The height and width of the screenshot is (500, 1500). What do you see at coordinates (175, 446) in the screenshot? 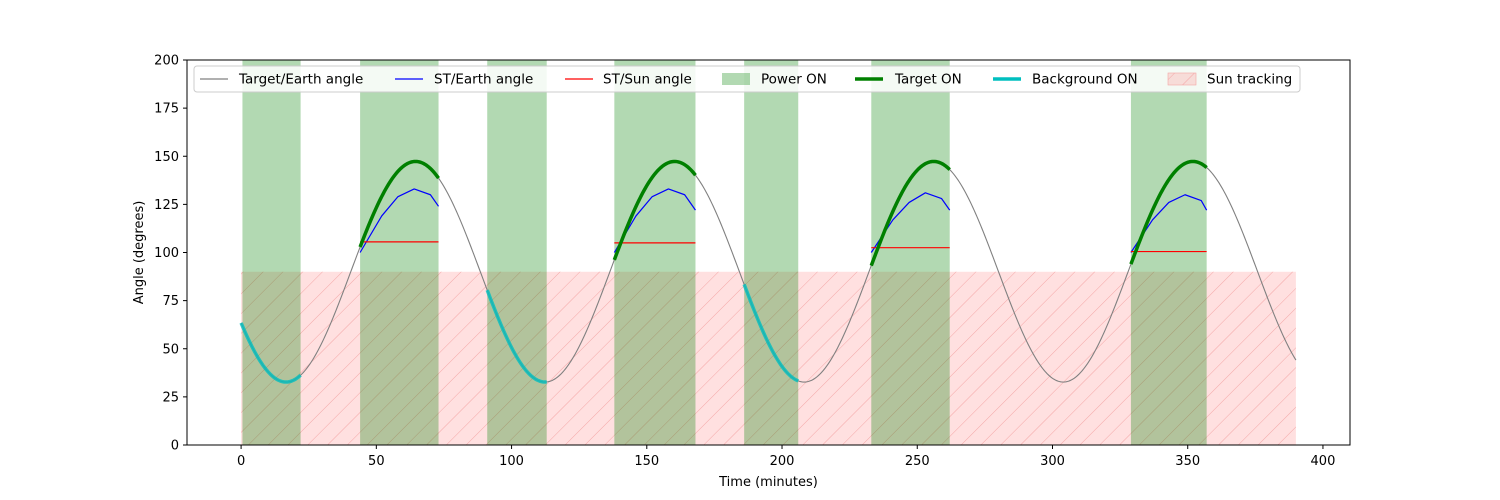
I see `y-tick-label: 0` at bounding box center [175, 446].